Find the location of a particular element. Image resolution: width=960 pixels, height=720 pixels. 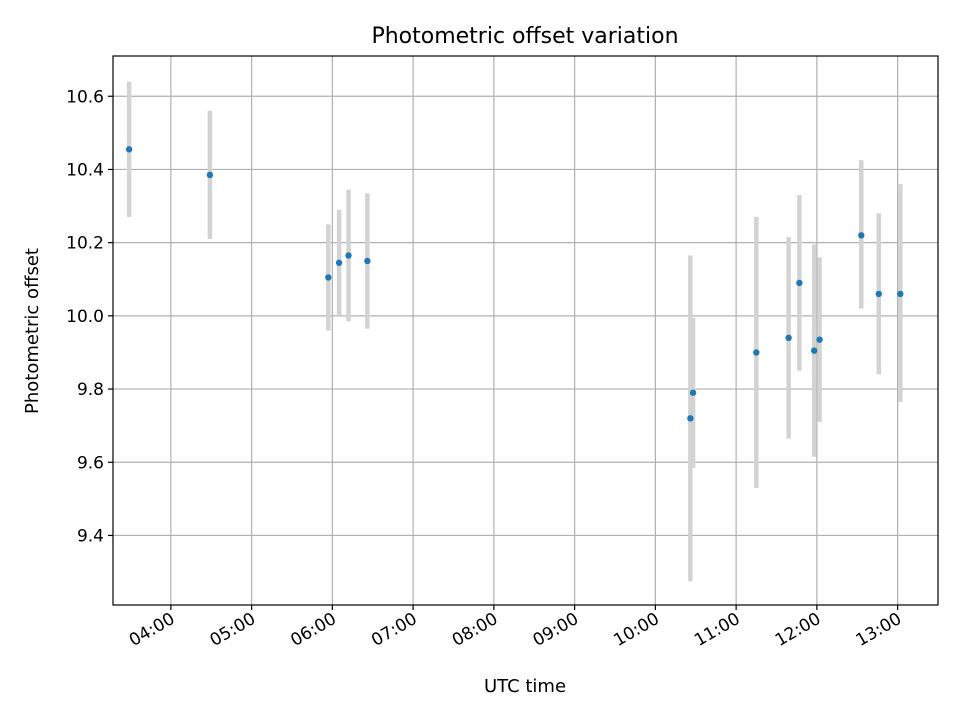

y-tick-label: 9.8 is located at coordinates (90, 390).